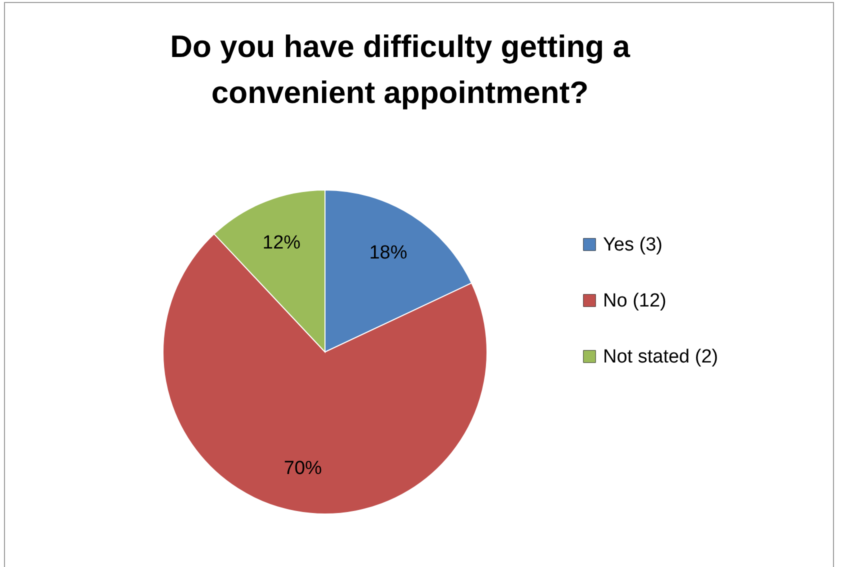 The height and width of the screenshot is (567, 842). What do you see at coordinates (632, 245) in the screenshot?
I see `legend-label: Yes (3)` at bounding box center [632, 245].